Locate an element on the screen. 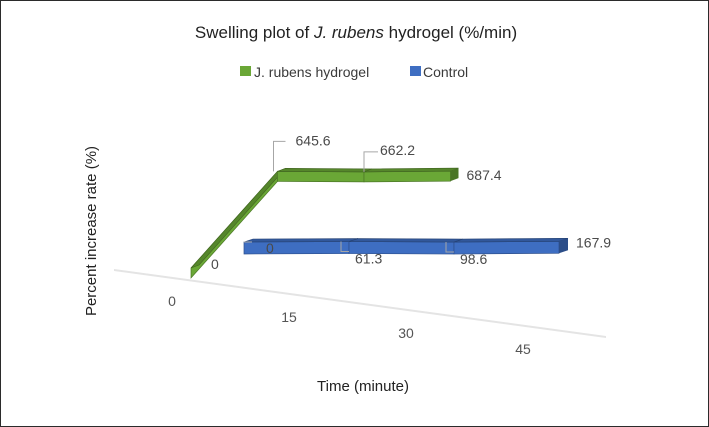  ribbon-control-segment-front is located at coordinates (296, 248).